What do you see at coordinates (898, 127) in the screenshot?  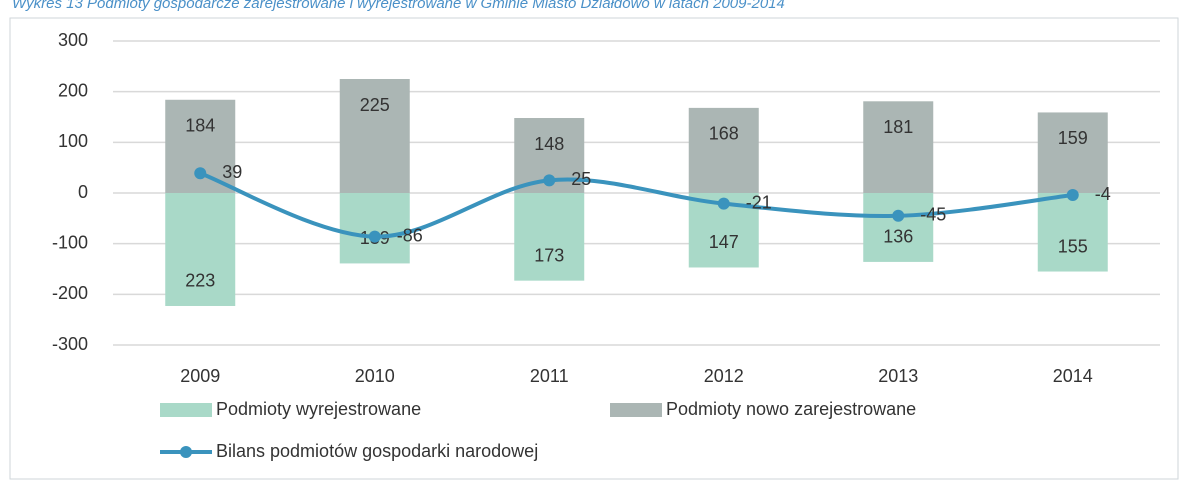 I see `data-label: 181` at bounding box center [898, 127].